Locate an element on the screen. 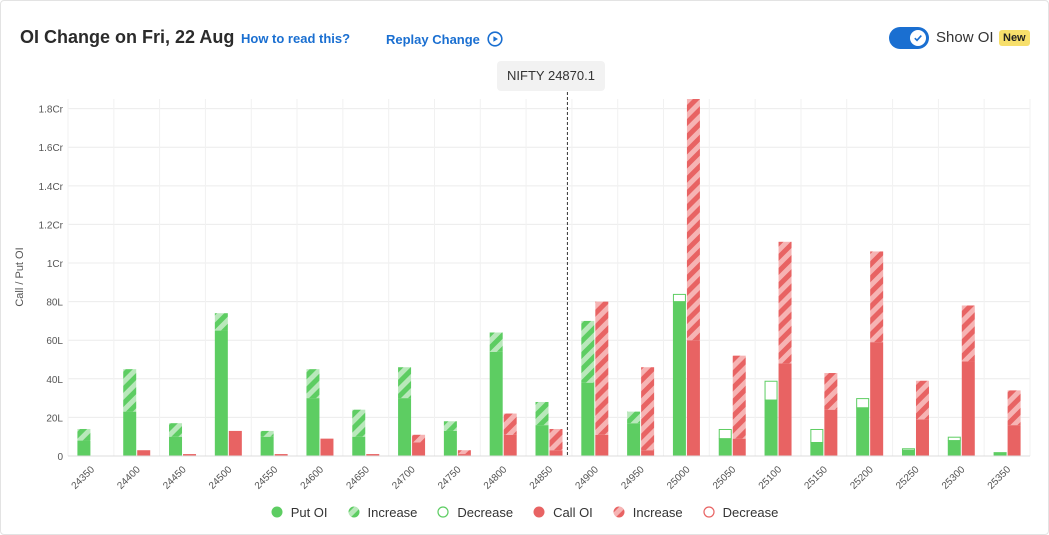 This screenshot has height=535, width=1049. x-tick-label: 24950 is located at coordinates (633, 478).